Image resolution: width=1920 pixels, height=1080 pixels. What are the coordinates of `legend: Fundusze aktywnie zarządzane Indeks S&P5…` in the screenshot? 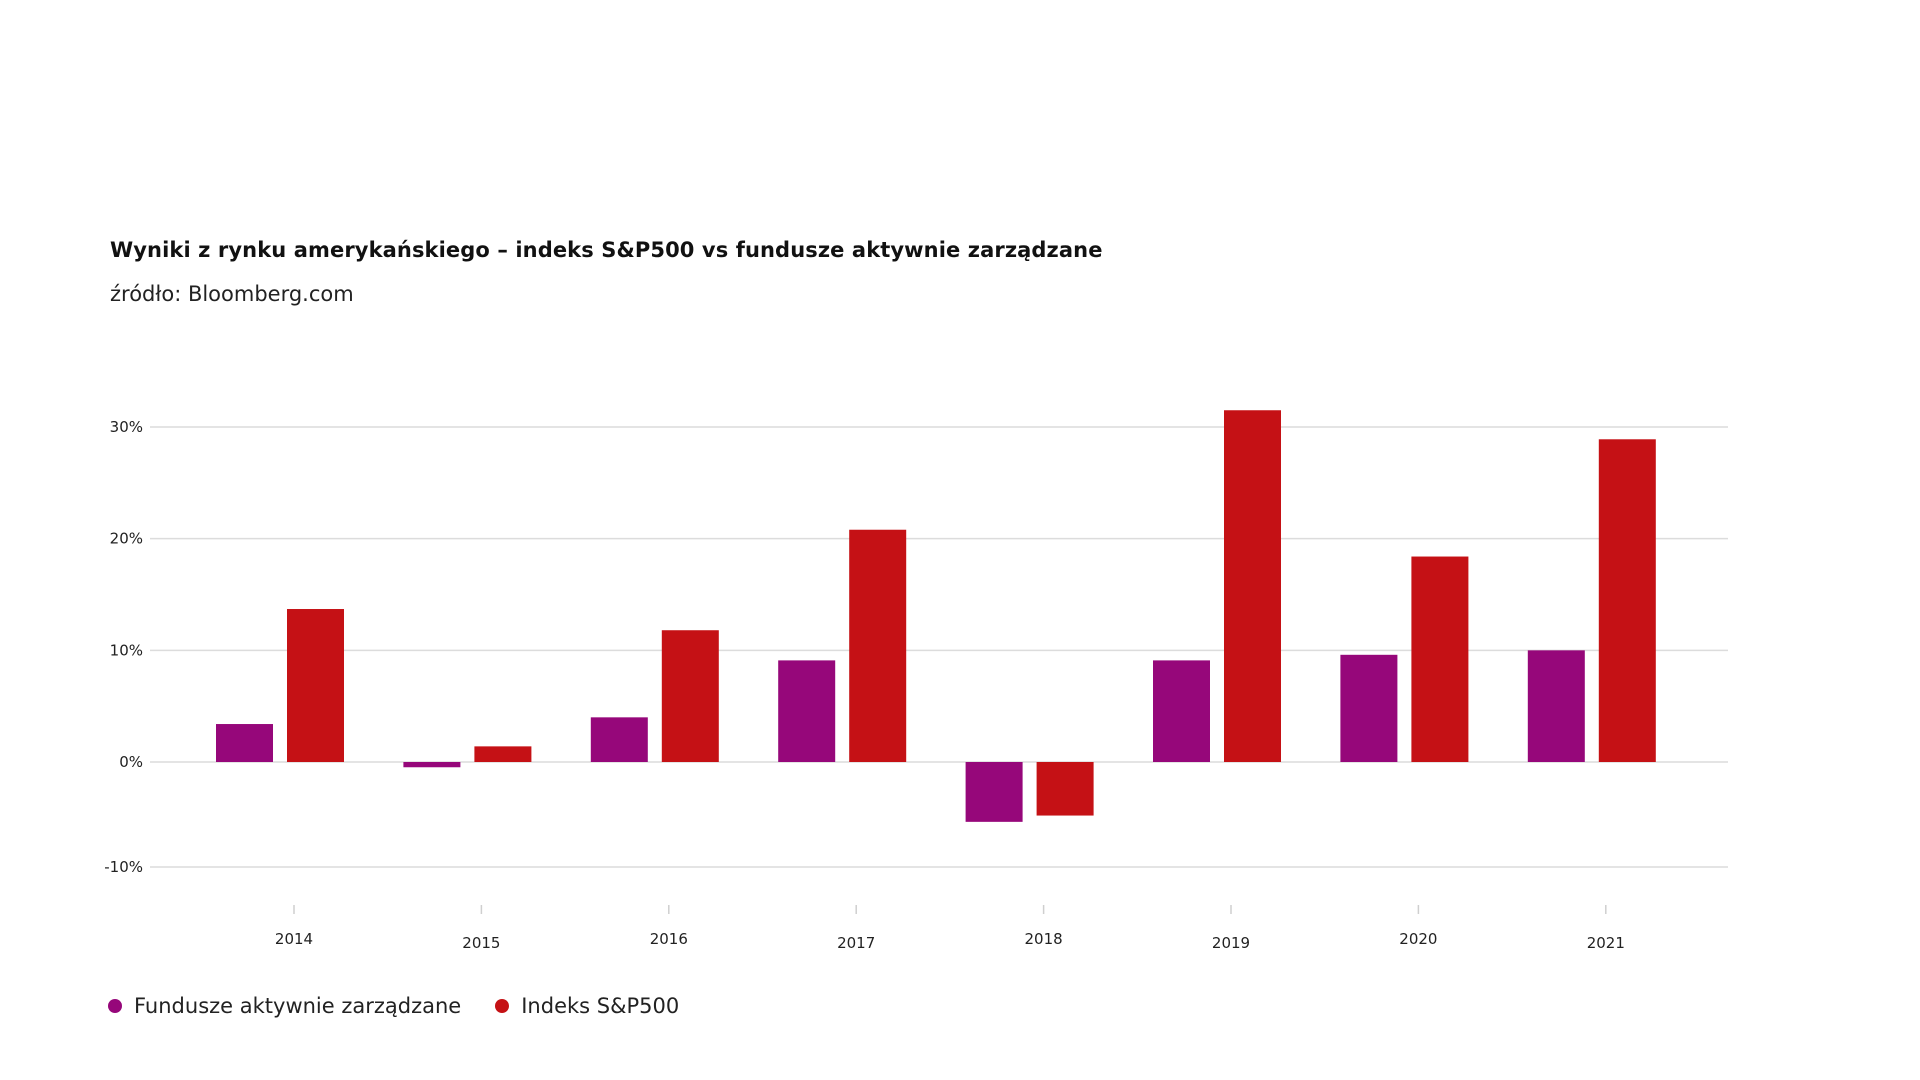 It's located at (393, 1006).